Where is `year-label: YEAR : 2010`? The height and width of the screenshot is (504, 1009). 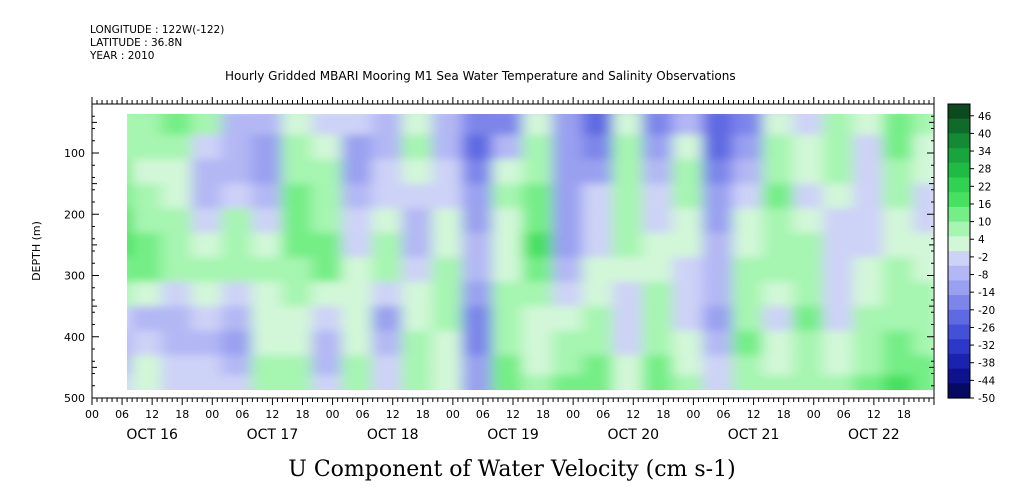
year-label: YEAR : 2010 is located at coordinates (122, 56).